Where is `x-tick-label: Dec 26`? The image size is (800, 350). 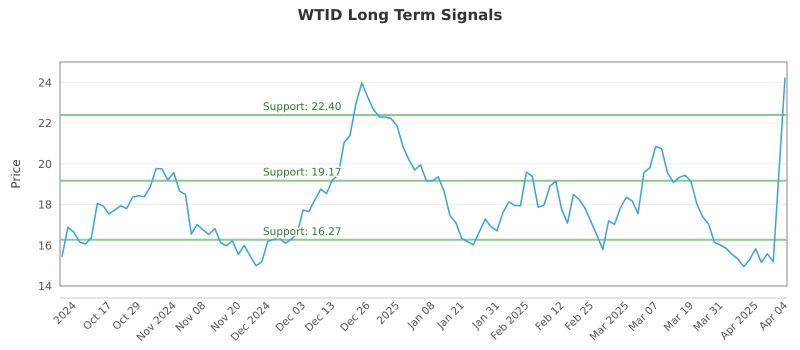 x-tick-label: Dec 26 is located at coordinates (355, 316).